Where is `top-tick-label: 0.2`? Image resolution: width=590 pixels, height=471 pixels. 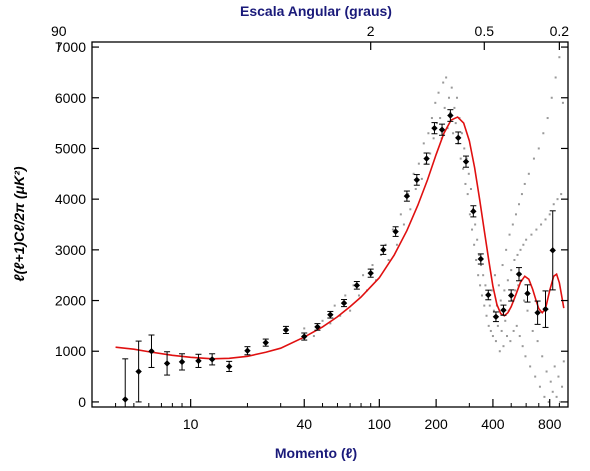 top-tick-label: 0.2 is located at coordinates (560, 31).